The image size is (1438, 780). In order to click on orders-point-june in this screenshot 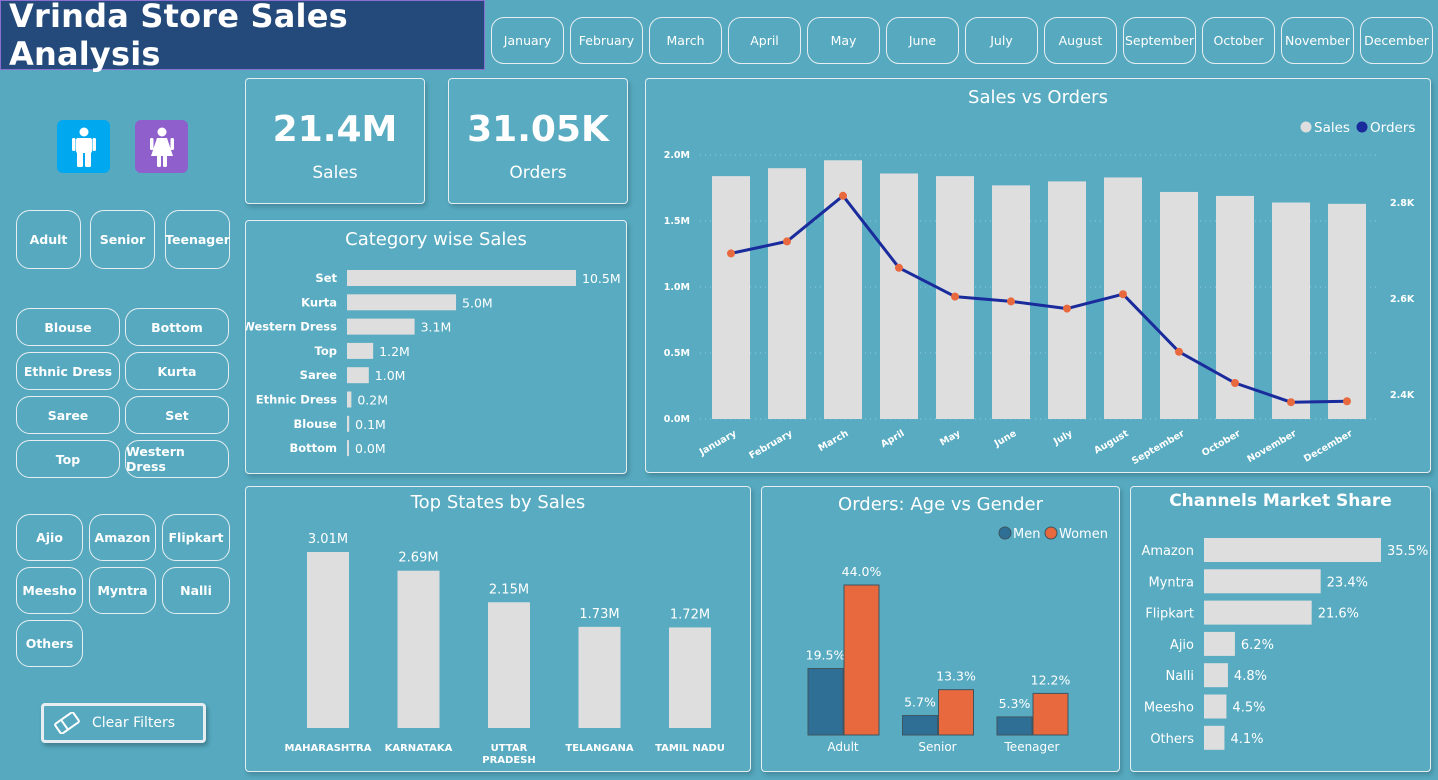, I will do `click(1011, 301)`.